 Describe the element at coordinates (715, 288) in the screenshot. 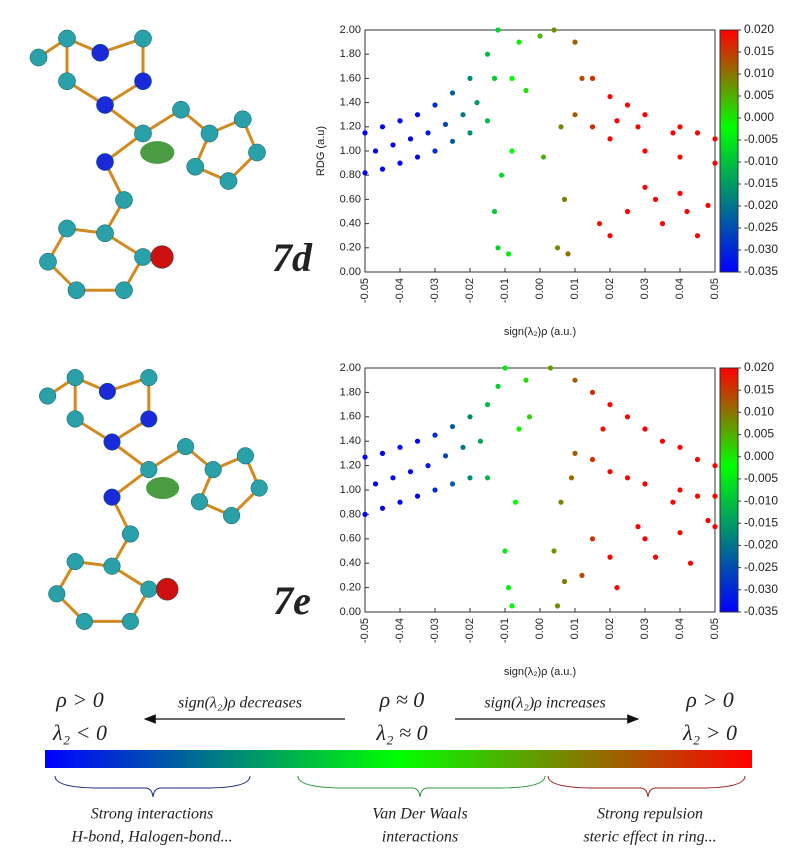

I see `x-tick-label: 0.05` at that location.